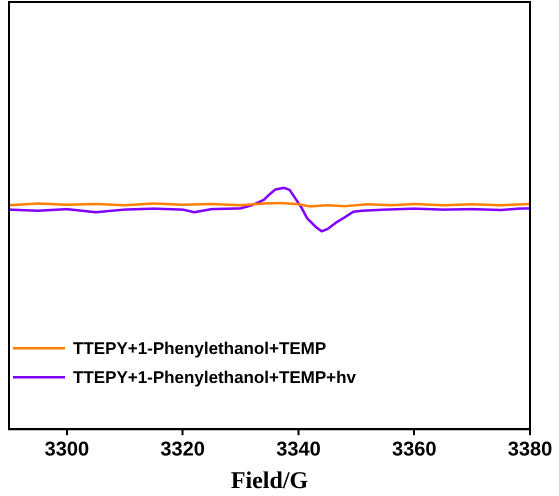 This screenshot has height=496, width=559. Describe the element at coordinates (182, 449) in the screenshot. I see `x-tick-label: 3320` at that location.